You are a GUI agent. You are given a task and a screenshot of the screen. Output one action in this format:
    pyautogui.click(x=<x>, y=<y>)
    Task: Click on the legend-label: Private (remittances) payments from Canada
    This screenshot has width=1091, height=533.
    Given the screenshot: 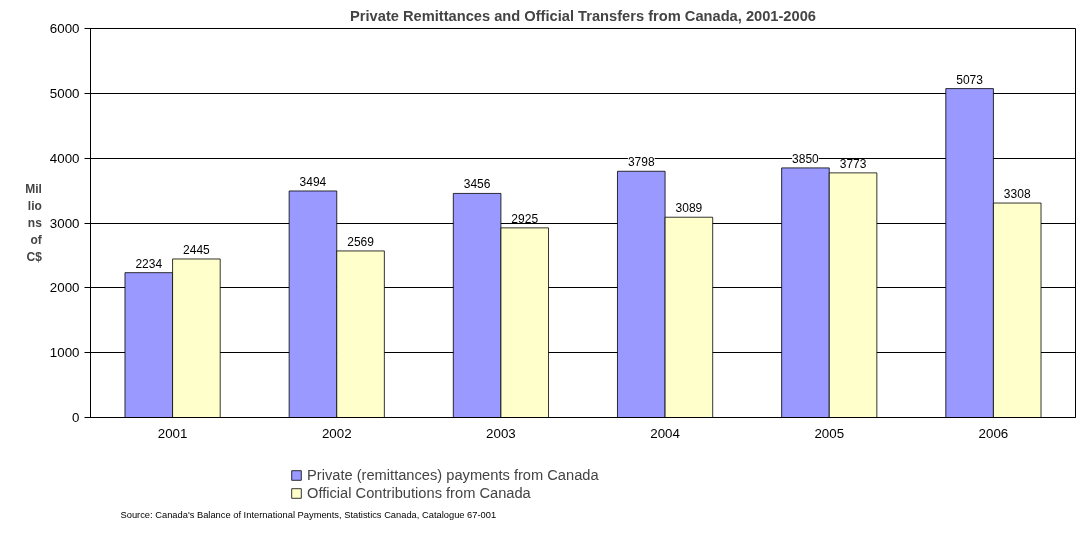 What is the action you would take?
    pyautogui.click(x=453, y=475)
    